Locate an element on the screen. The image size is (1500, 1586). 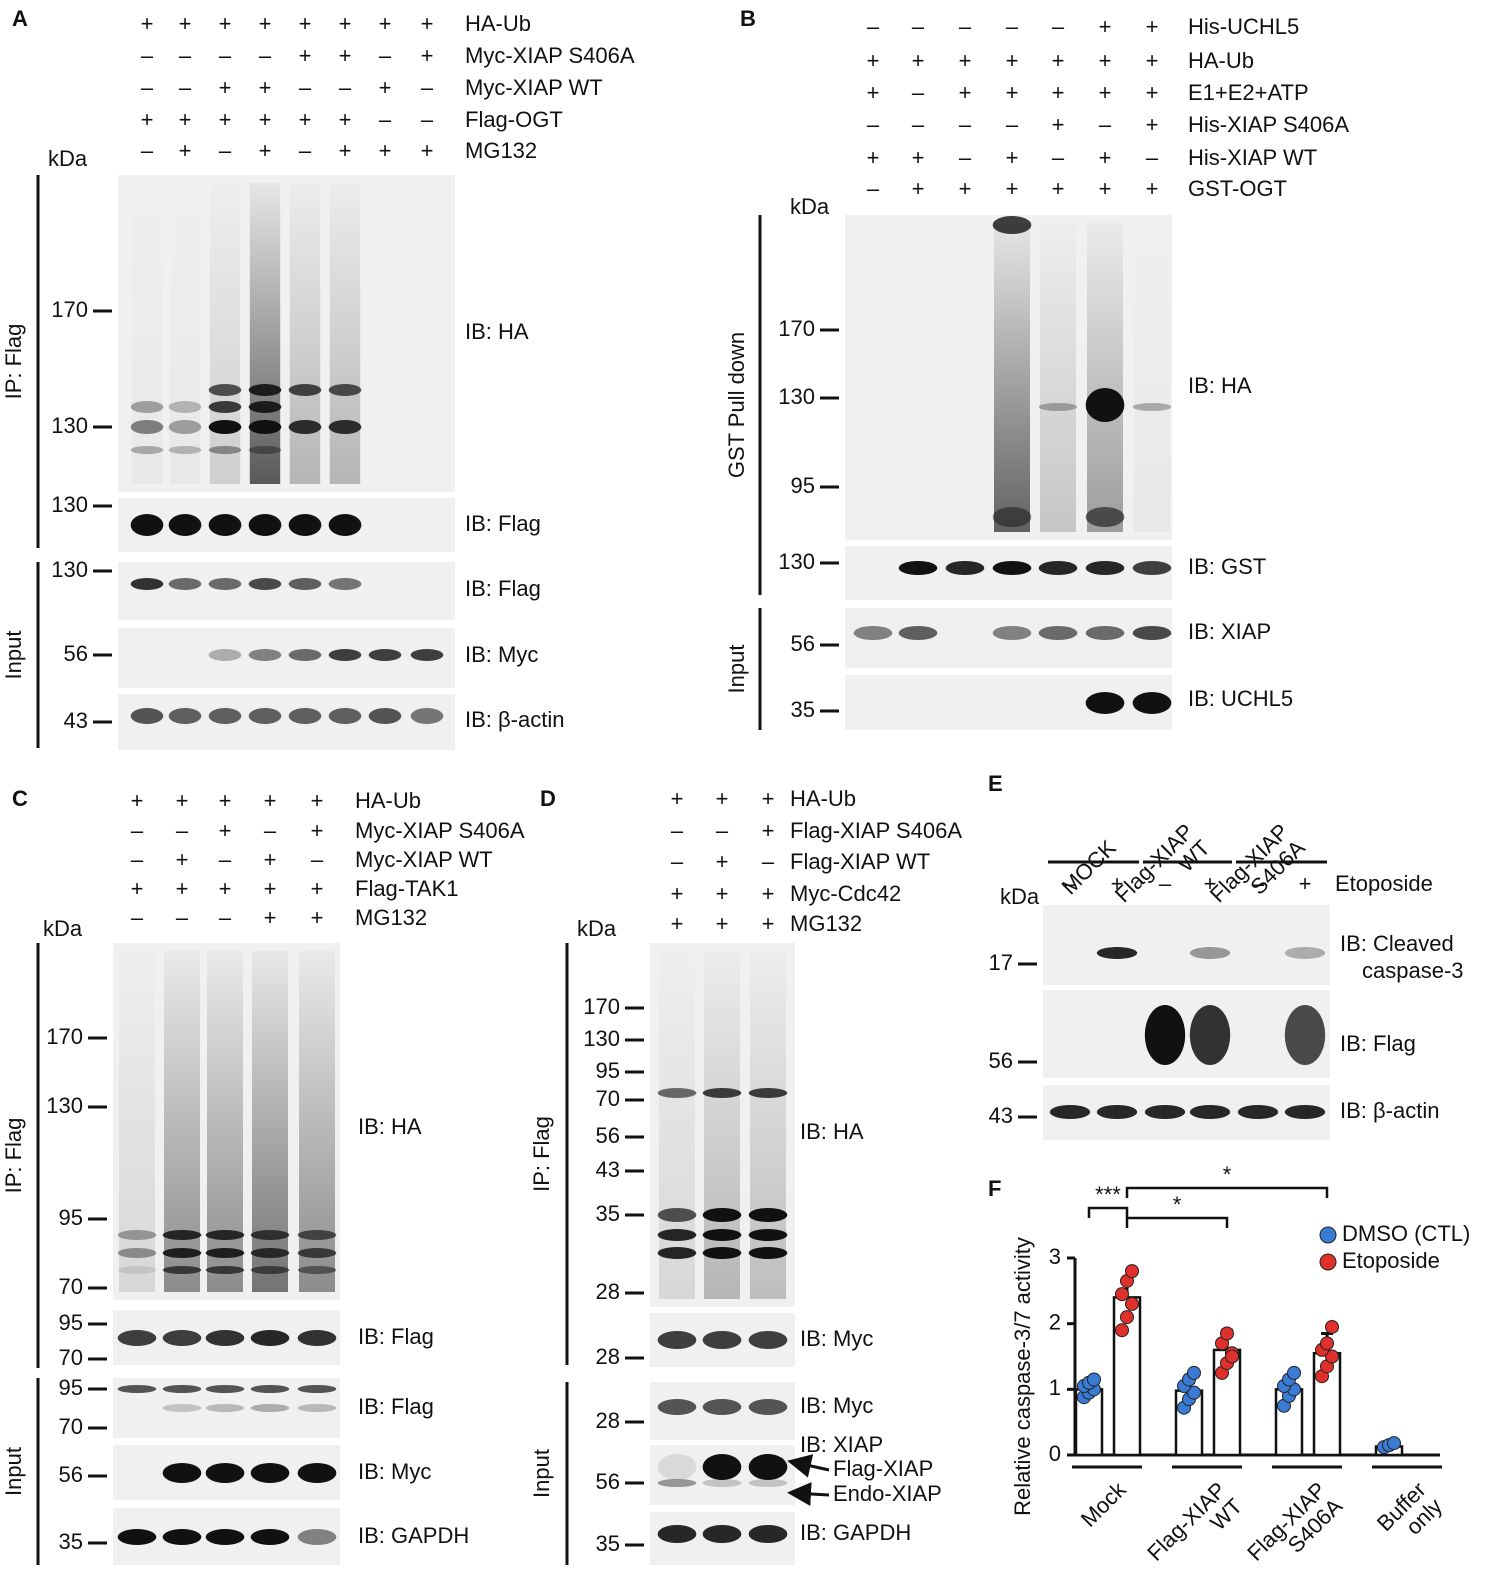
side-label: IP: Flag is located at coordinates (13, 1156).